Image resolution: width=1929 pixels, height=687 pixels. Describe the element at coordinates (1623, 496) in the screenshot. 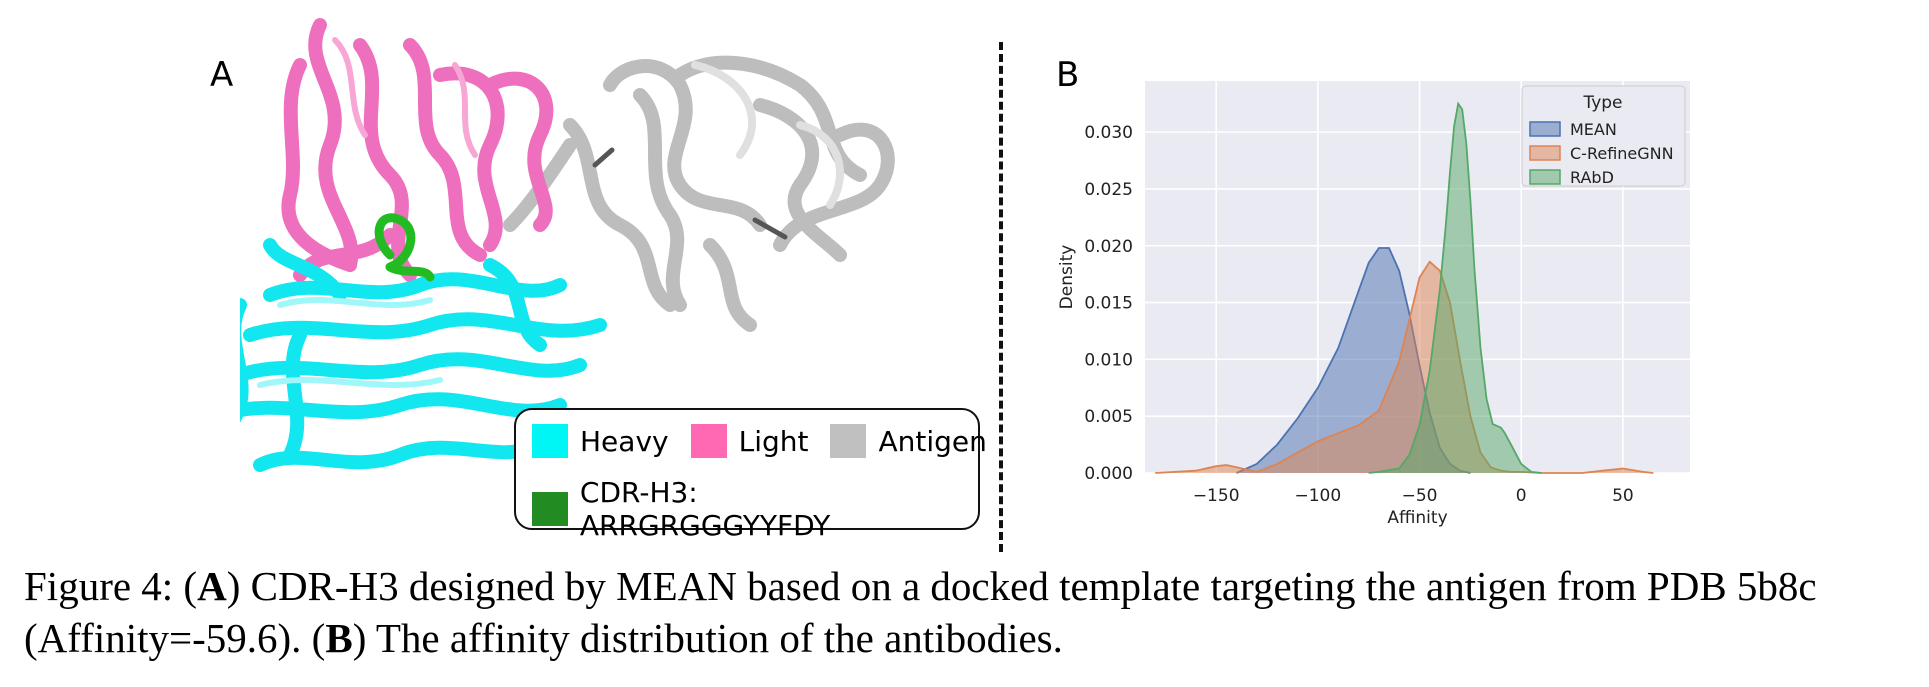

I see `x-tick-label: 50` at that location.